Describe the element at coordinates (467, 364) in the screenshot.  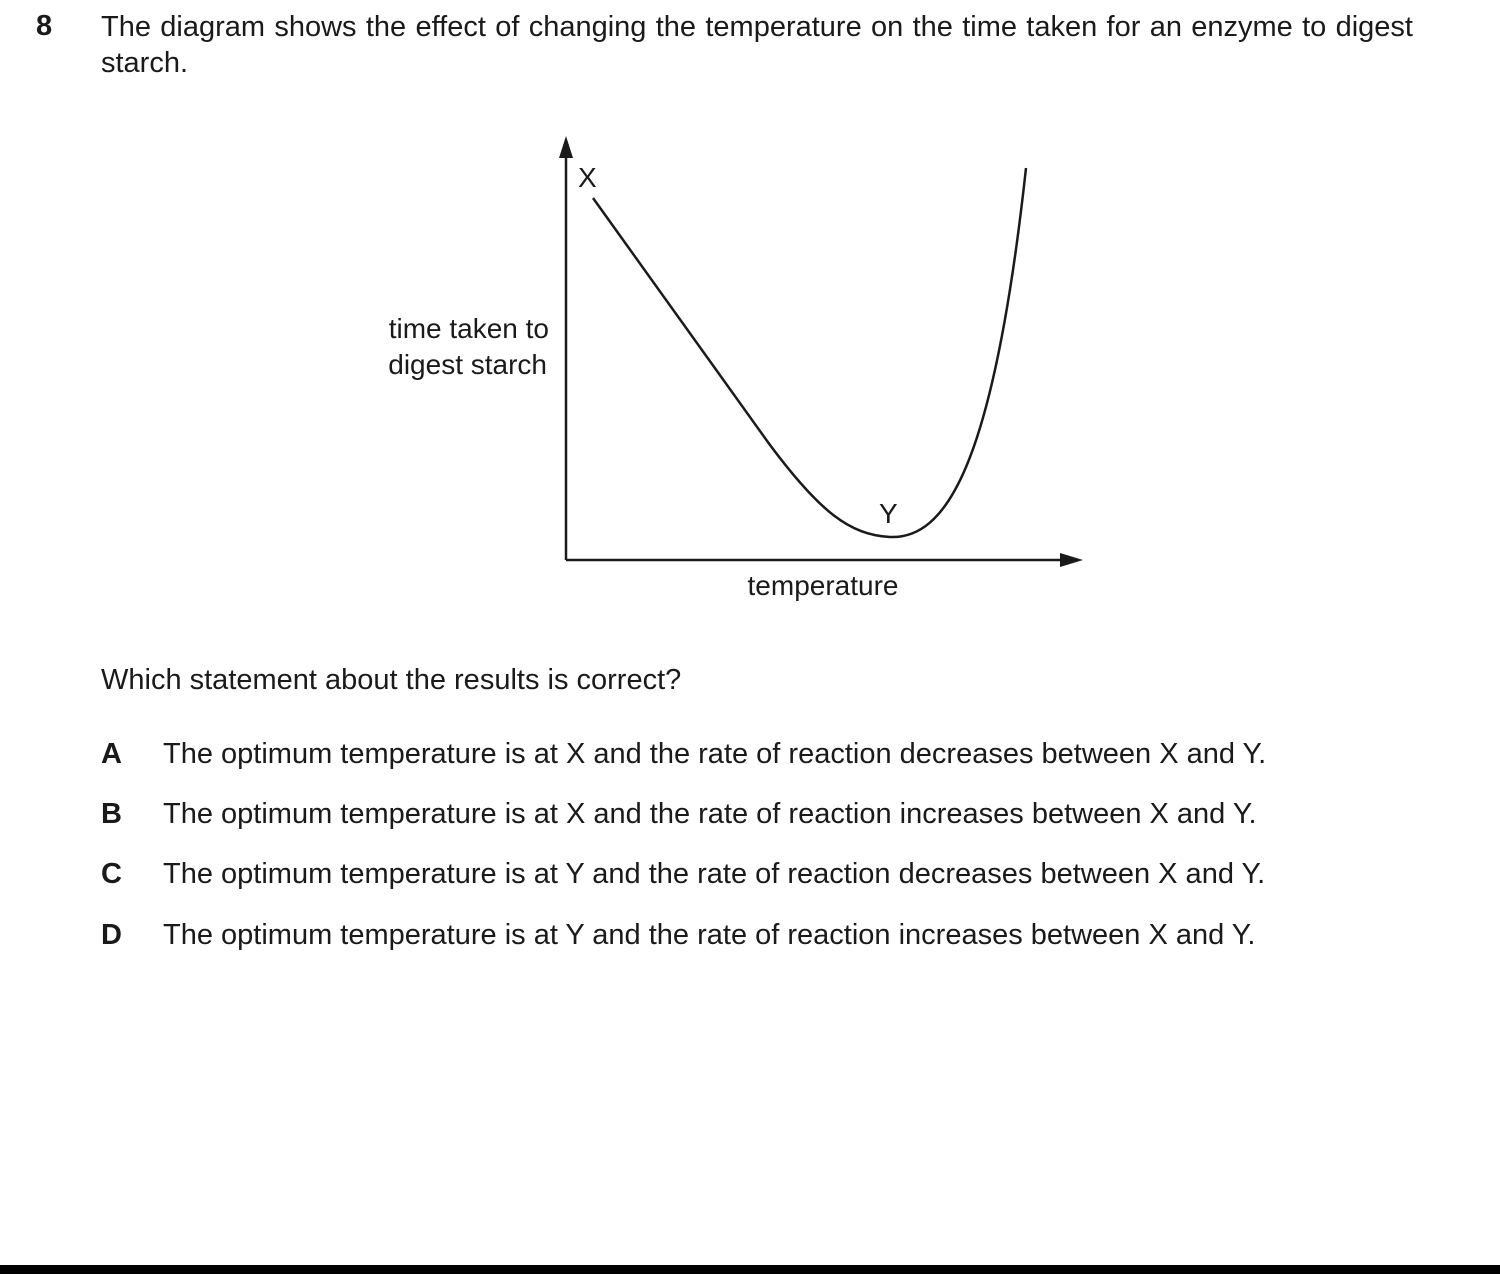
I see `y-axis-label-line2: digest starch` at that location.